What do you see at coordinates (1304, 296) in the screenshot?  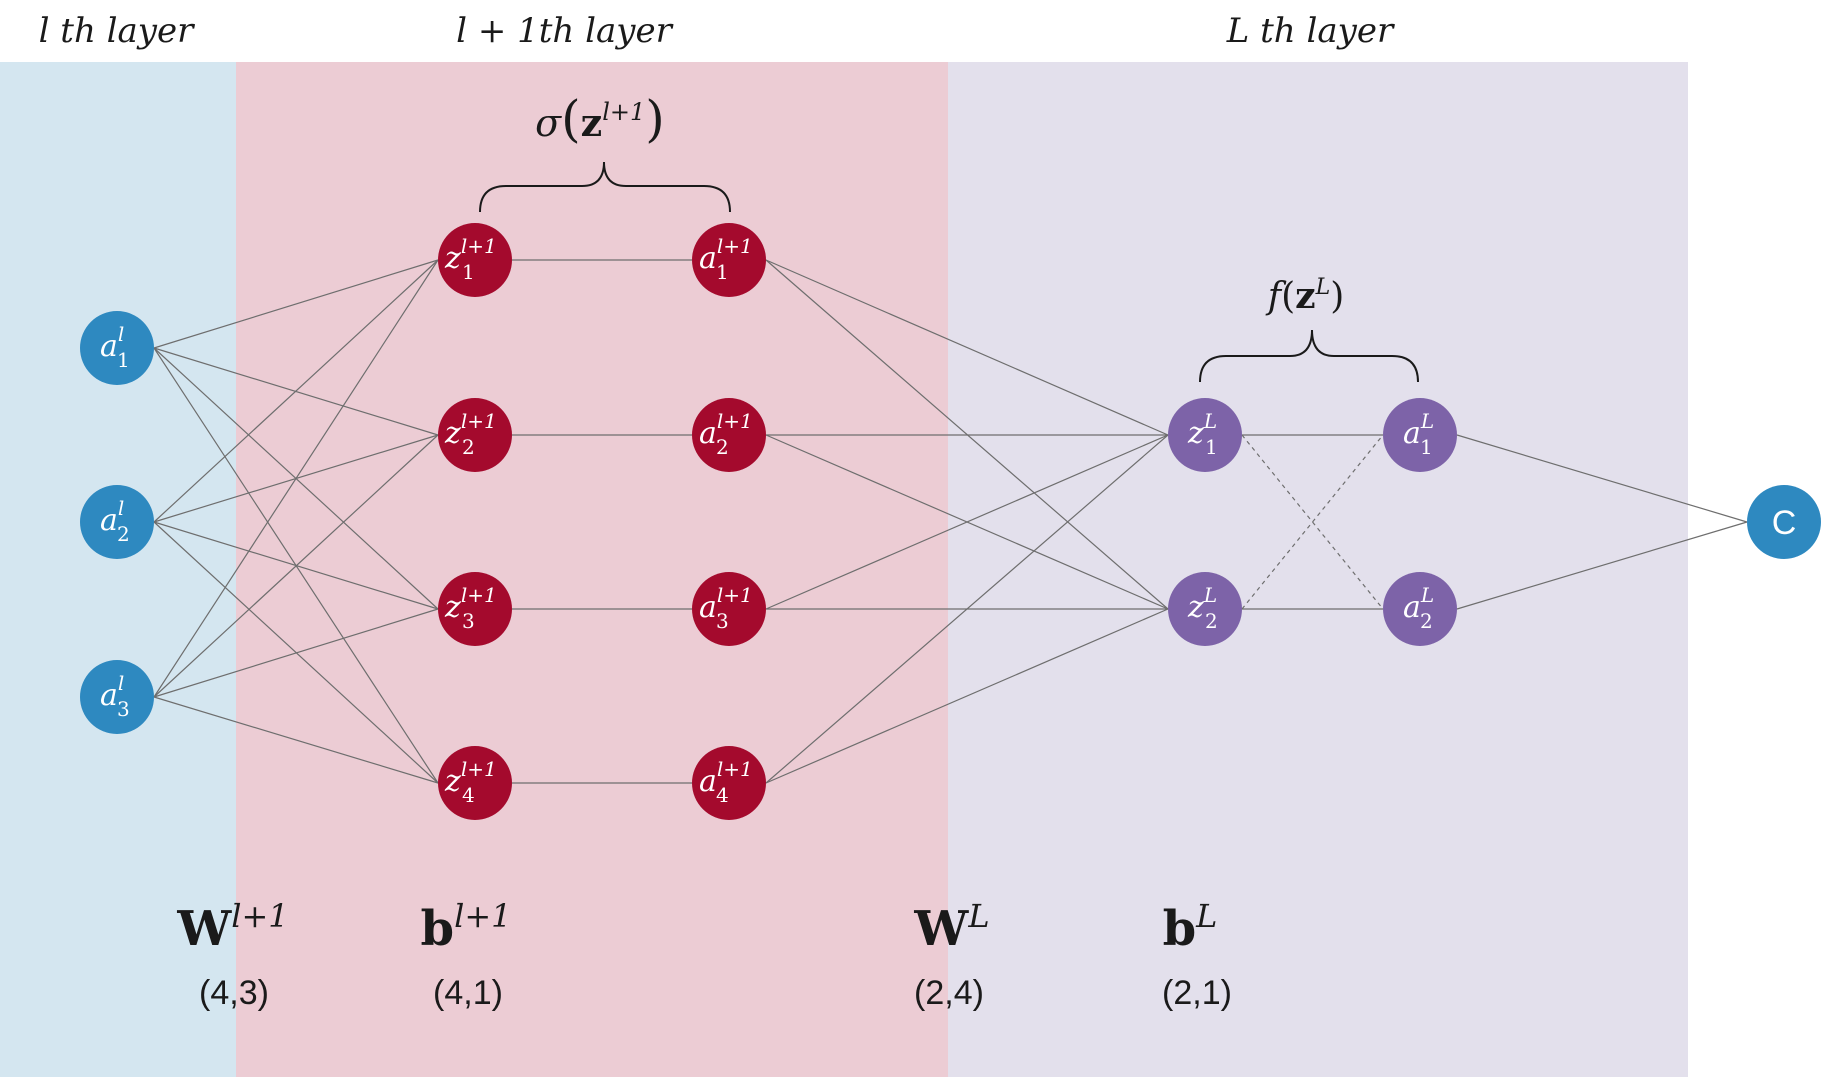 I see `f-label: f(zL)` at bounding box center [1304, 296].